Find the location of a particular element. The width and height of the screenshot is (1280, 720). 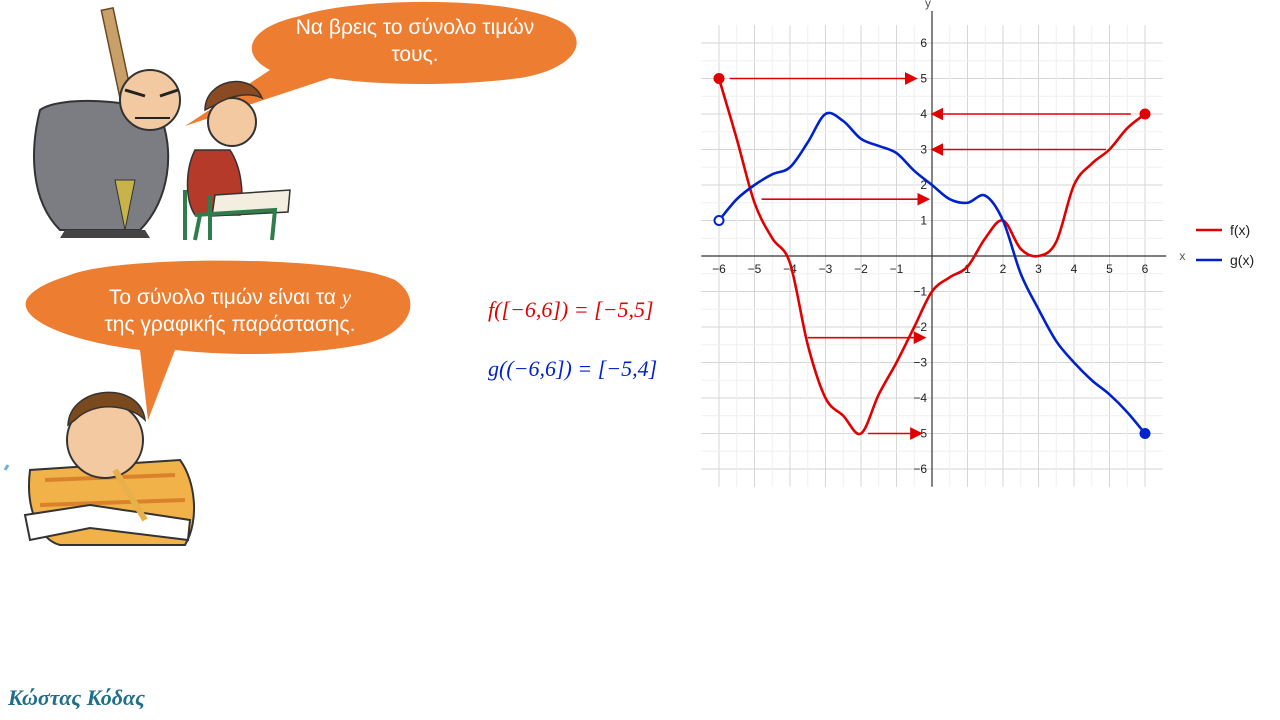

y-tick-label: −3 is located at coordinates (920, 363).